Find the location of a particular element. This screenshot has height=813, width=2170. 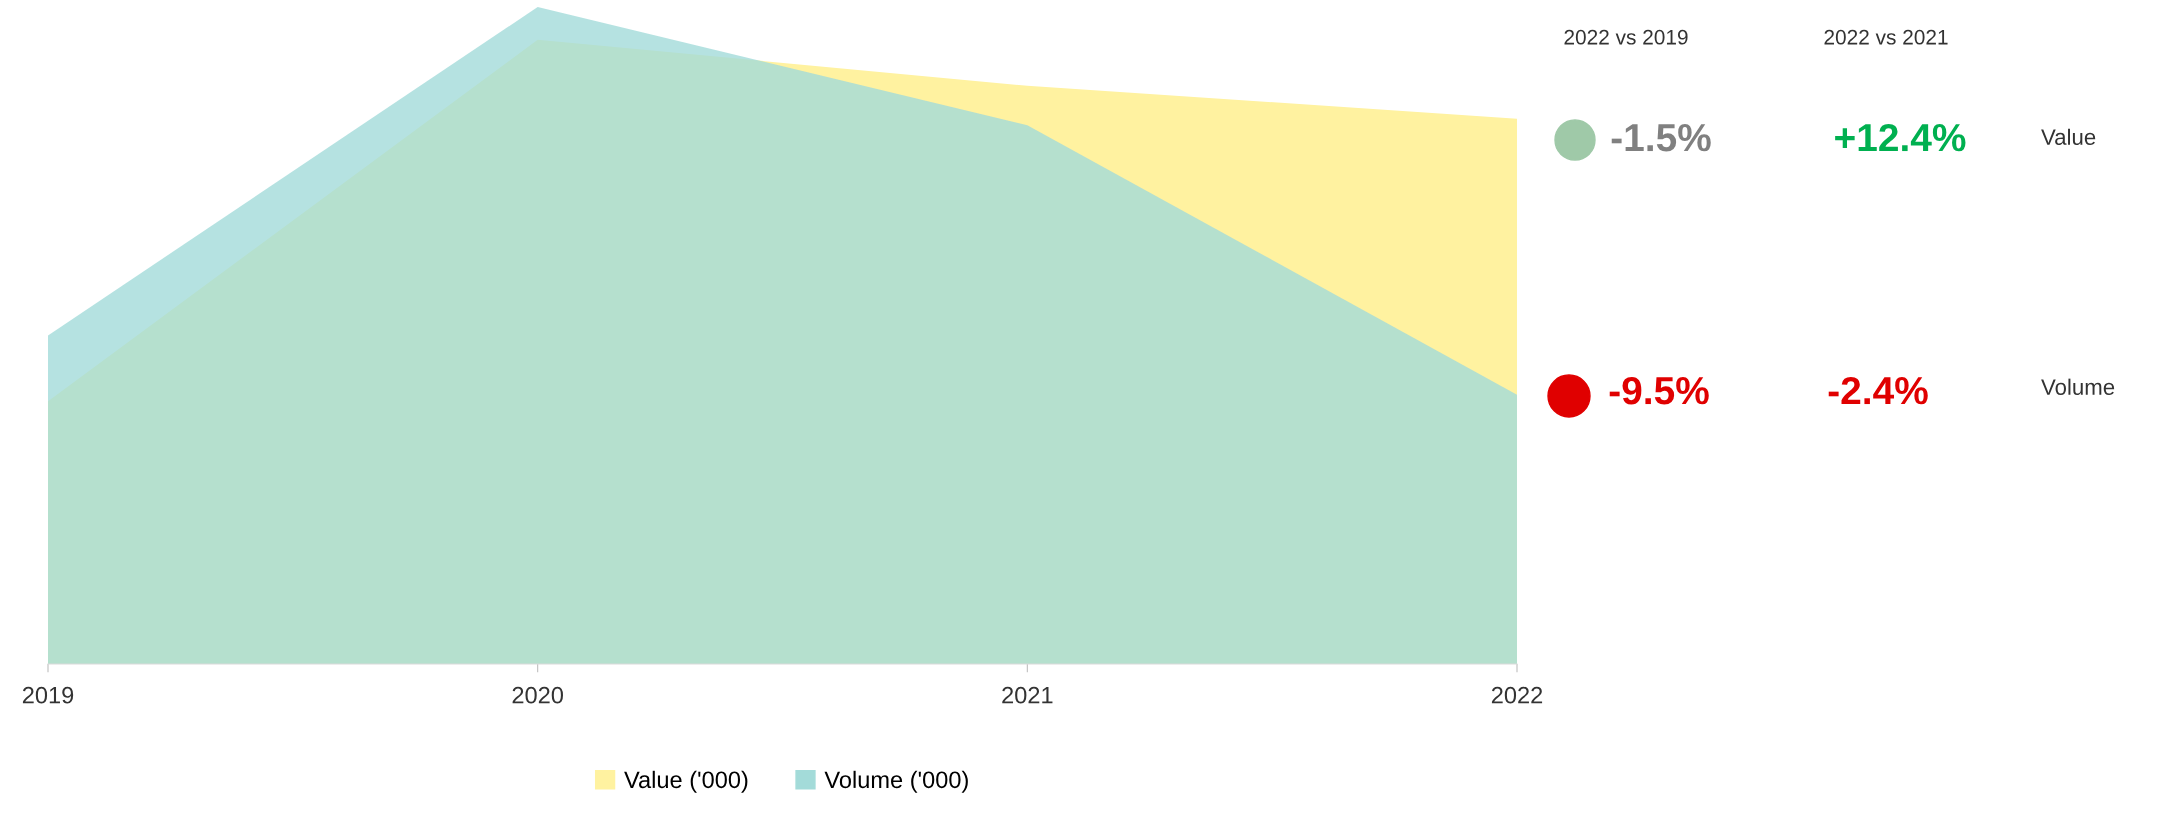

x-tick-label: 2019 is located at coordinates (48, 695).